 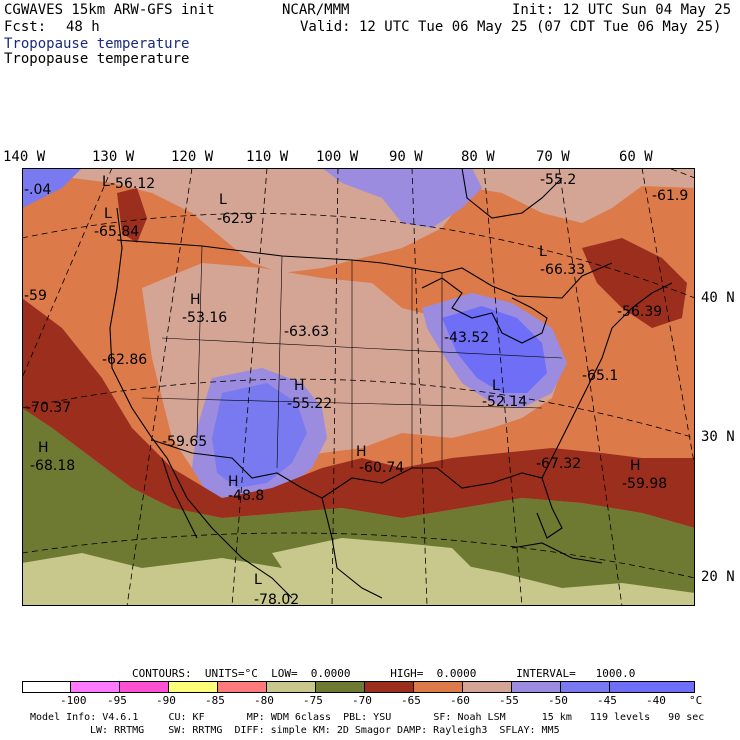 What do you see at coordinates (670, 196) in the screenshot?
I see `map-label-value: -61.9` at bounding box center [670, 196].